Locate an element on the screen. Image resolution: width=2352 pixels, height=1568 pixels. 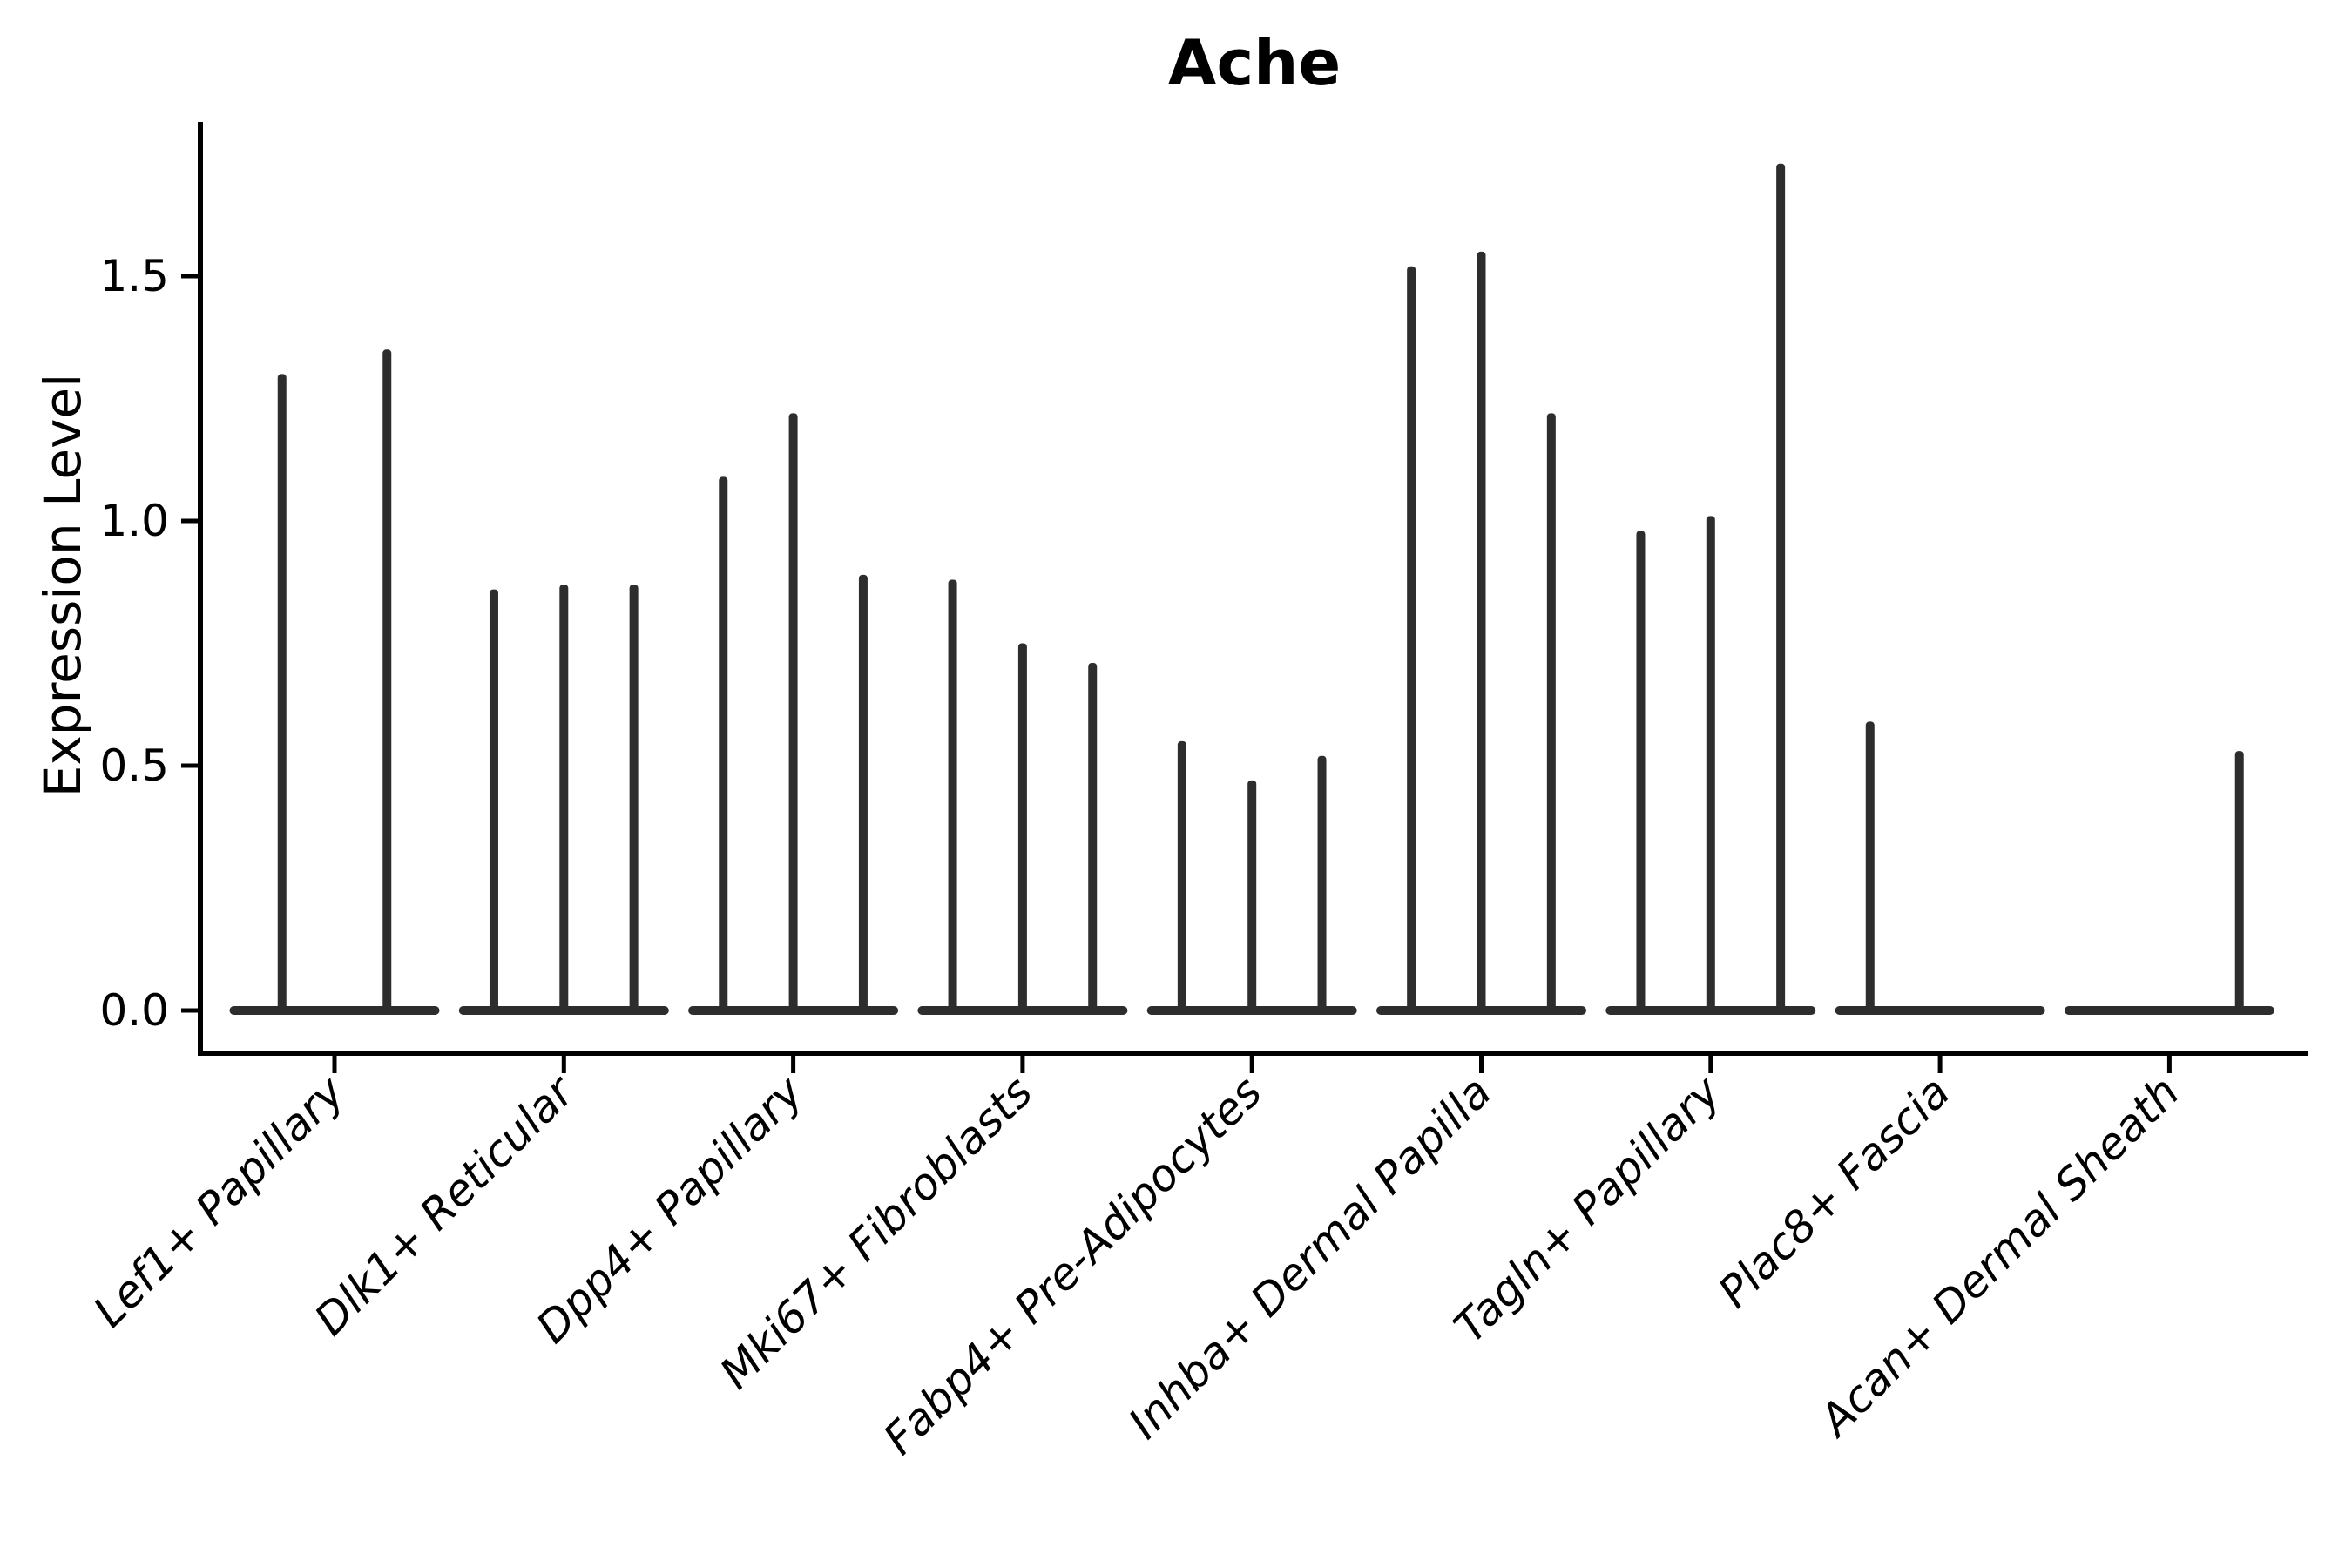
x-tick-label-5: Inhba+ Dermal Papilla is located at coordinates (1310, 1257).